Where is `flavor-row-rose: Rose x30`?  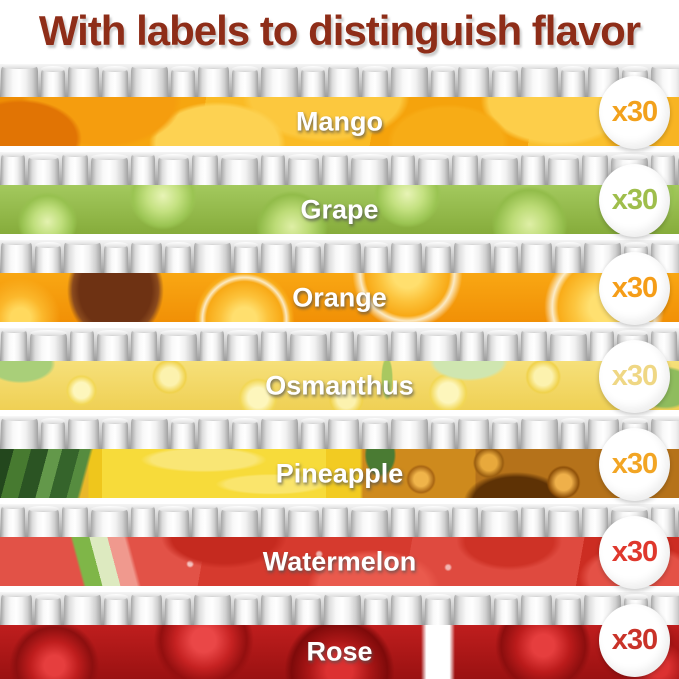 flavor-row-rose: Rose x30 is located at coordinates (339, 634).